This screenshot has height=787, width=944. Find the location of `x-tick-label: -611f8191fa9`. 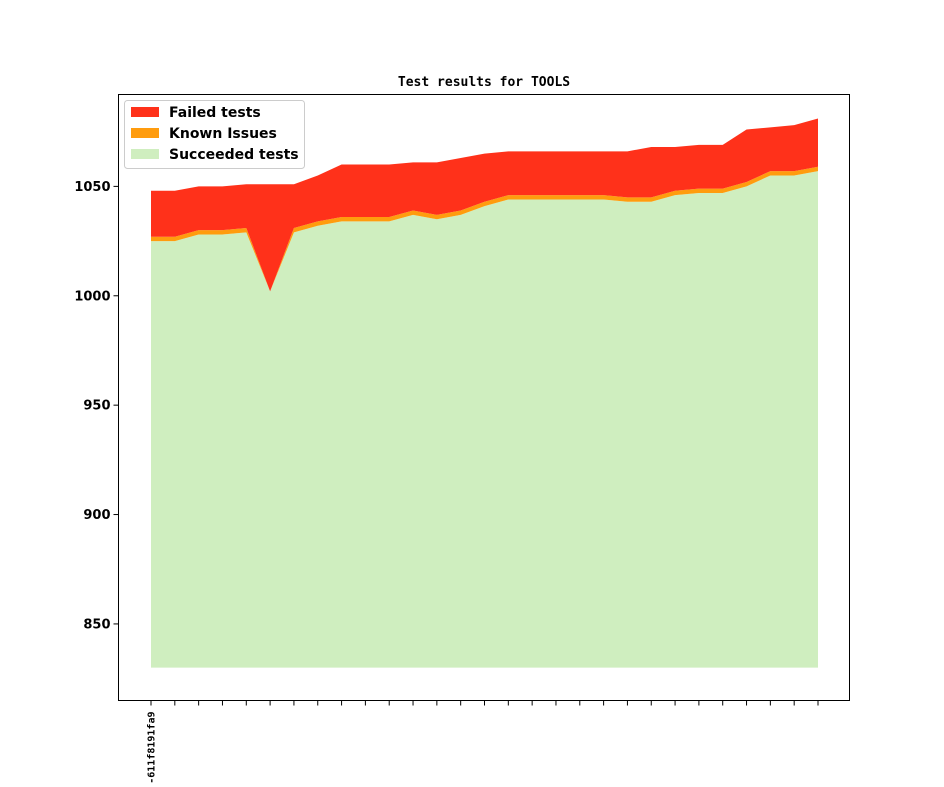

x-tick-label: -611f8191fa9 is located at coordinates (152, 748).